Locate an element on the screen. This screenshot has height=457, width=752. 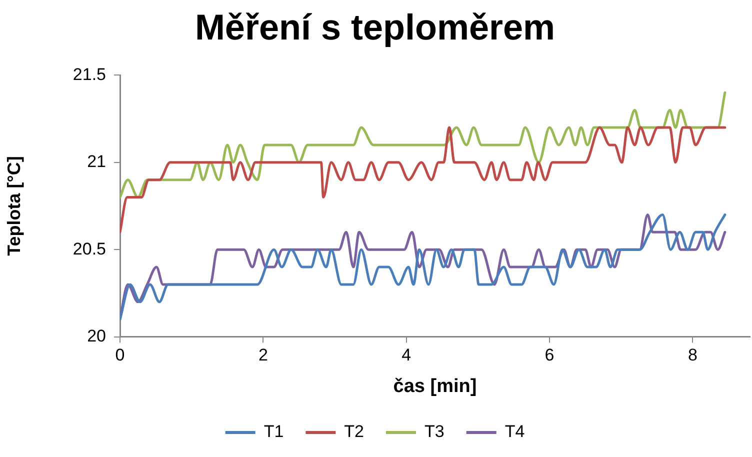
chart-title: Měření s teploměrem is located at coordinates (375, 27).